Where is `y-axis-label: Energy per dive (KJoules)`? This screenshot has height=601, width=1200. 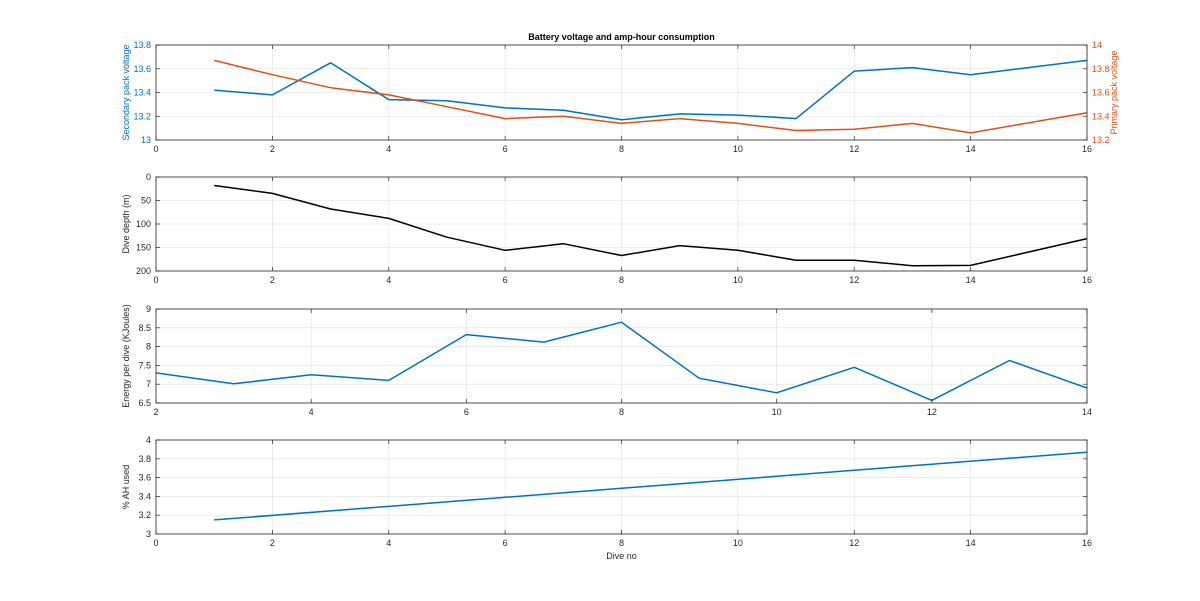
y-axis-label: Energy per dive (KJoules) is located at coordinates (126, 356).